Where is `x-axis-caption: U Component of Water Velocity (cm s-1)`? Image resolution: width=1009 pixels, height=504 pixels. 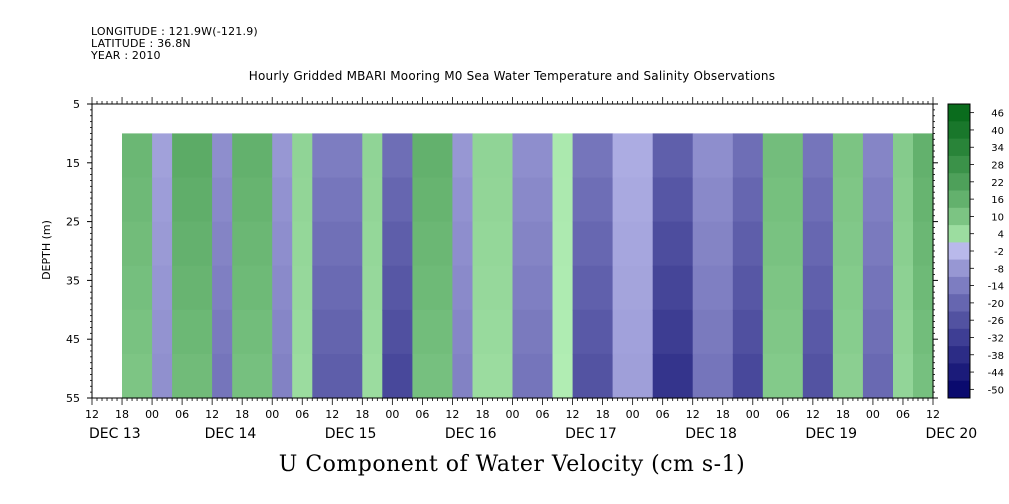
x-axis-caption: U Component of Water Velocity (cm s-1) is located at coordinates (512, 464).